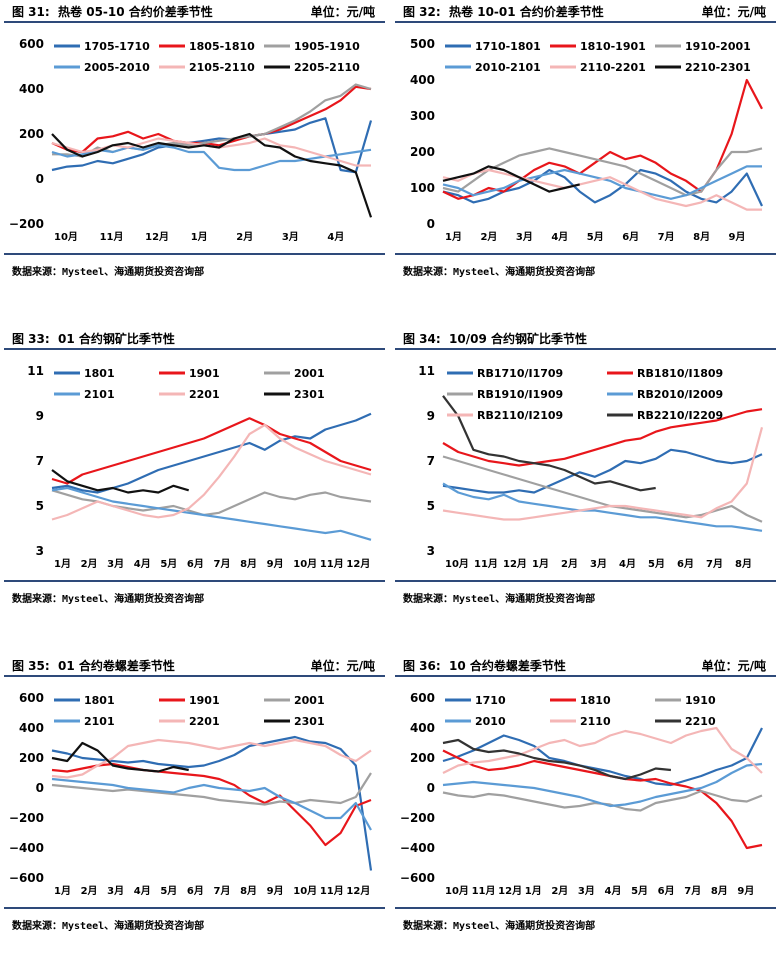 The width and height of the screenshot is (782, 954). I want to click on figure-title: 图 36: 10 合约卷螺差季节性, so click(484, 666).